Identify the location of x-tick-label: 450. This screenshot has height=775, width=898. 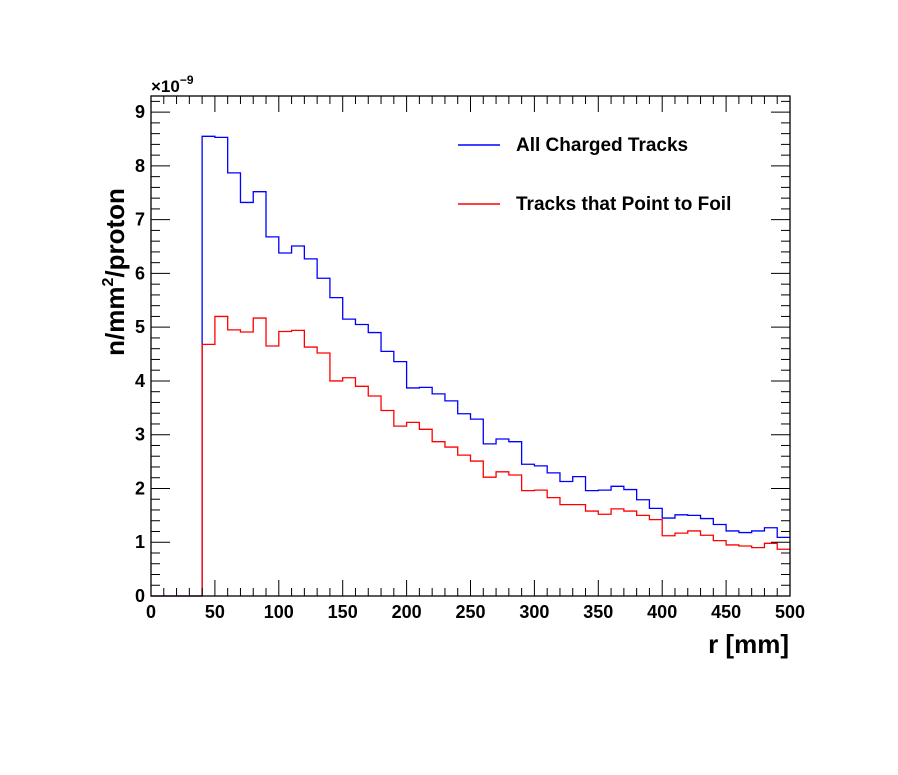
(726, 612).